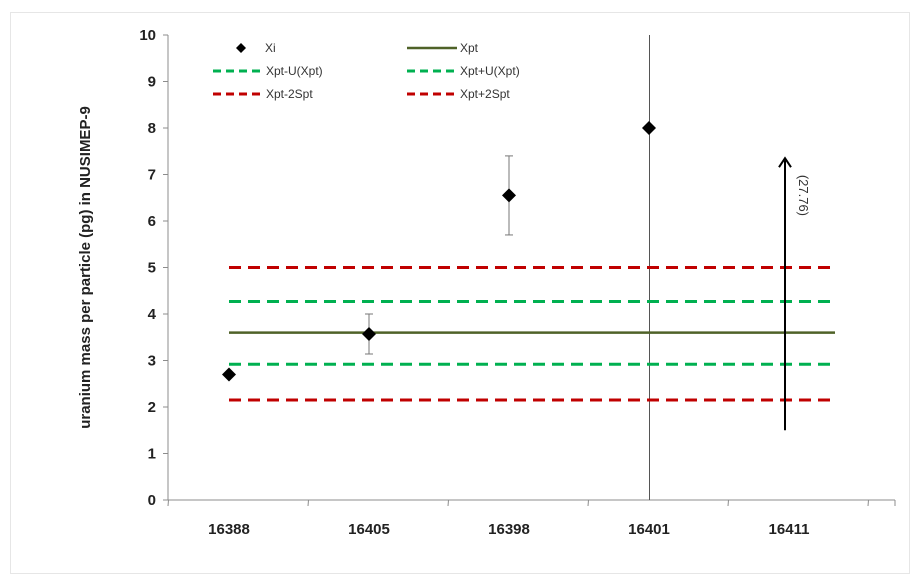  I want to click on x-tick-label: 16401, so click(649, 529).